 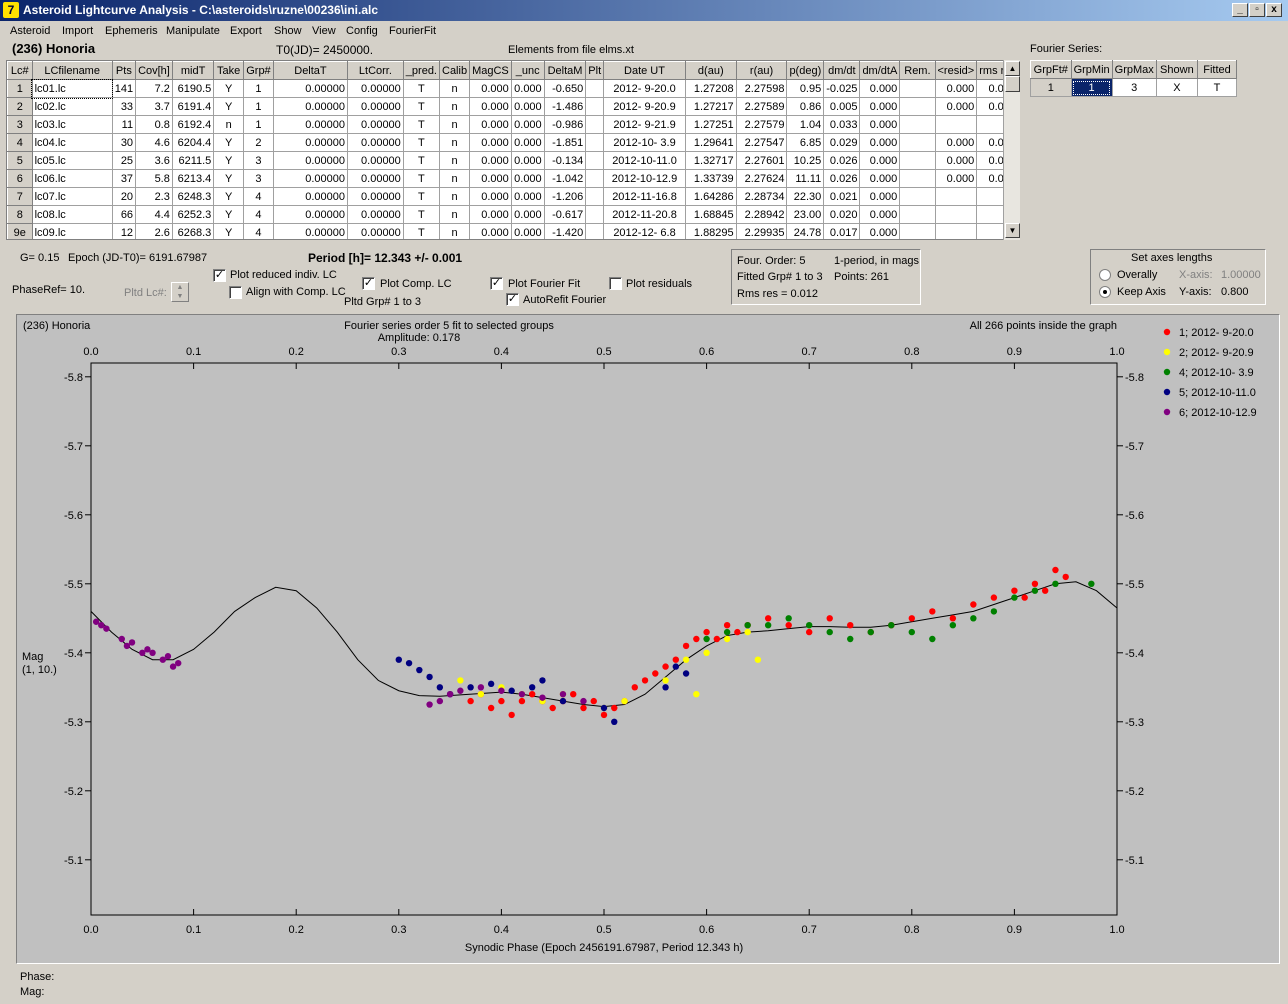 I want to click on table-cell: 25, so click(x=124, y=160).